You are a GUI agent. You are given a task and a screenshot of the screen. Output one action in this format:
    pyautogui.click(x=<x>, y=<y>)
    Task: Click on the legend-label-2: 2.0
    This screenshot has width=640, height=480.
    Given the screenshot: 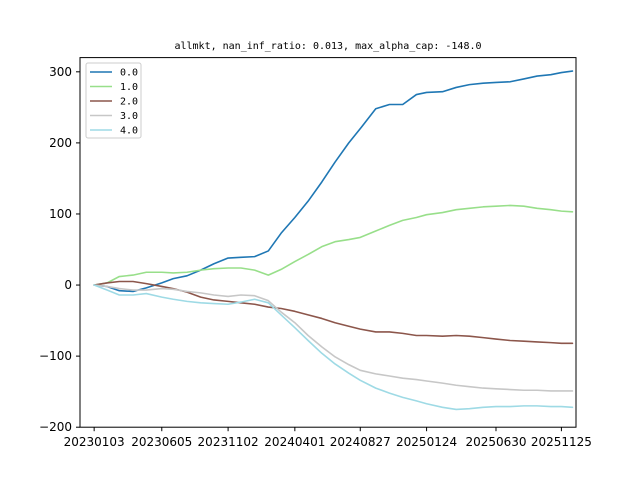 What is the action you would take?
    pyautogui.click(x=129, y=102)
    